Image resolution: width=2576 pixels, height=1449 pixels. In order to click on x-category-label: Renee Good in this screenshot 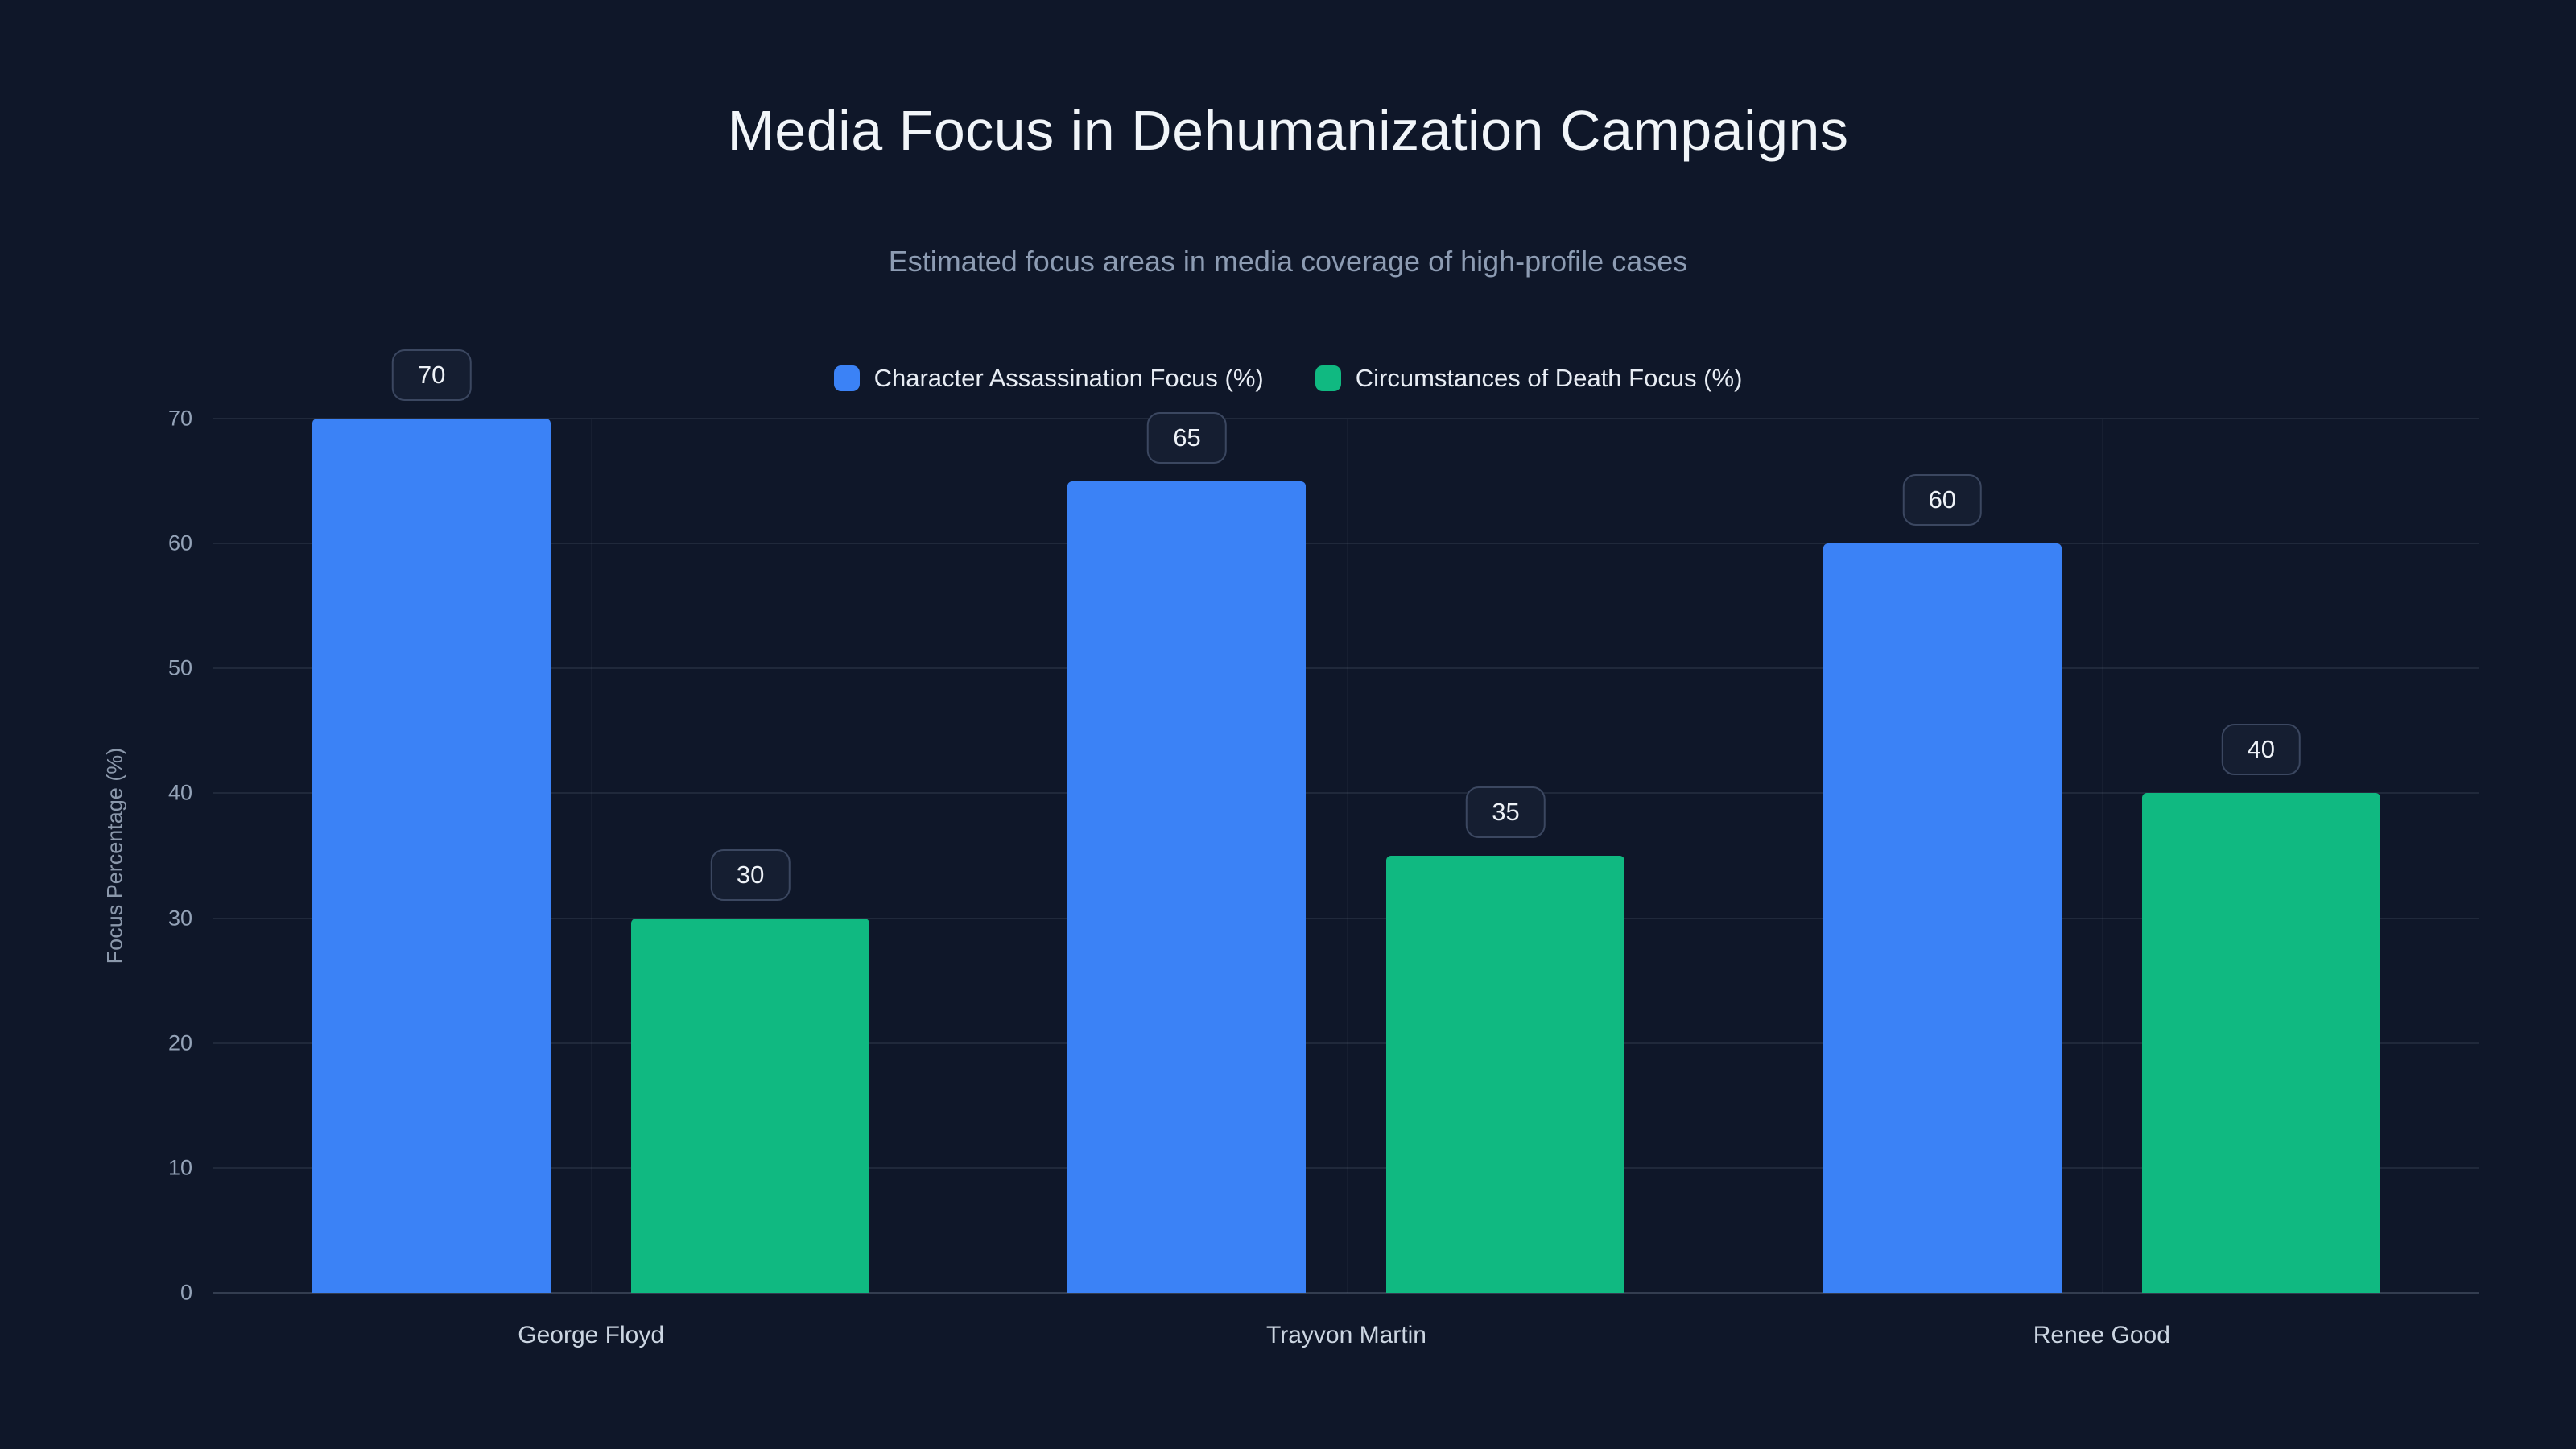, I will do `click(2101, 1335)`.